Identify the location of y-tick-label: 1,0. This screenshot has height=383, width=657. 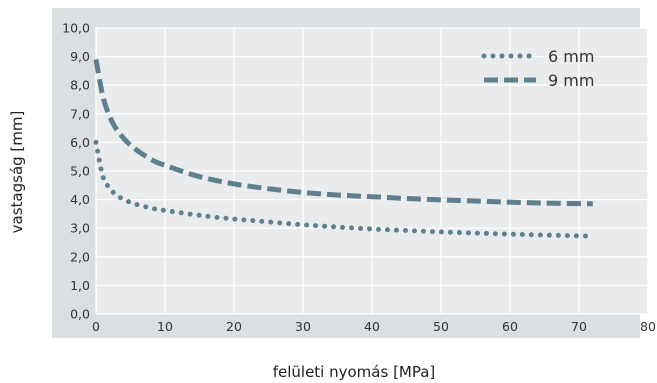
(80, 285).